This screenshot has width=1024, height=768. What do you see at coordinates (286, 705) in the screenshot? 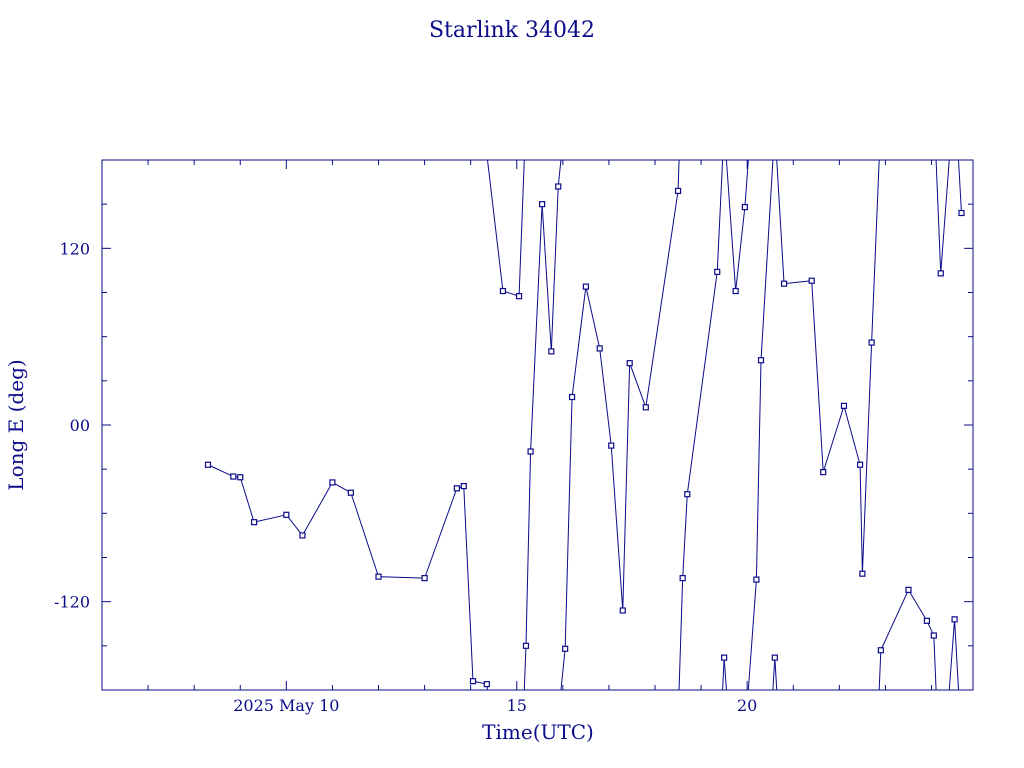
I see `x-tick-label: 2025 May 10` at bounding box center [286, 705].